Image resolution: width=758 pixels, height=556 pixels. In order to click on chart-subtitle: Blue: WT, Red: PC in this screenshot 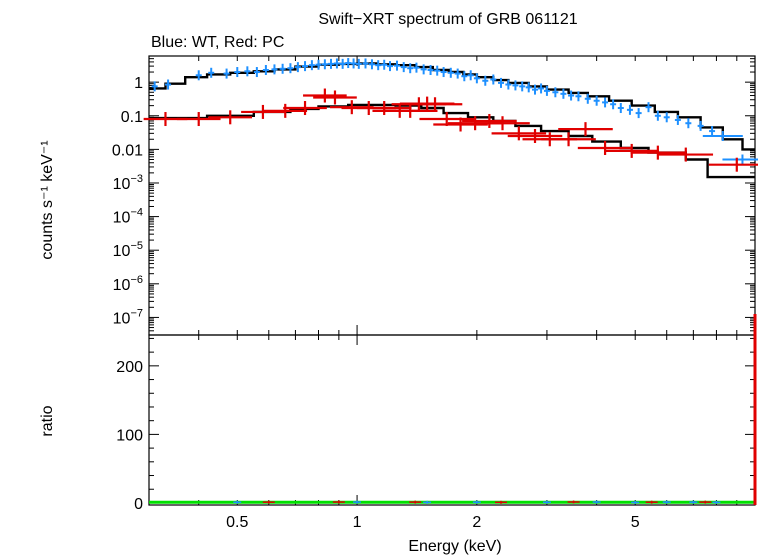, I will do `click(217, 42)`.